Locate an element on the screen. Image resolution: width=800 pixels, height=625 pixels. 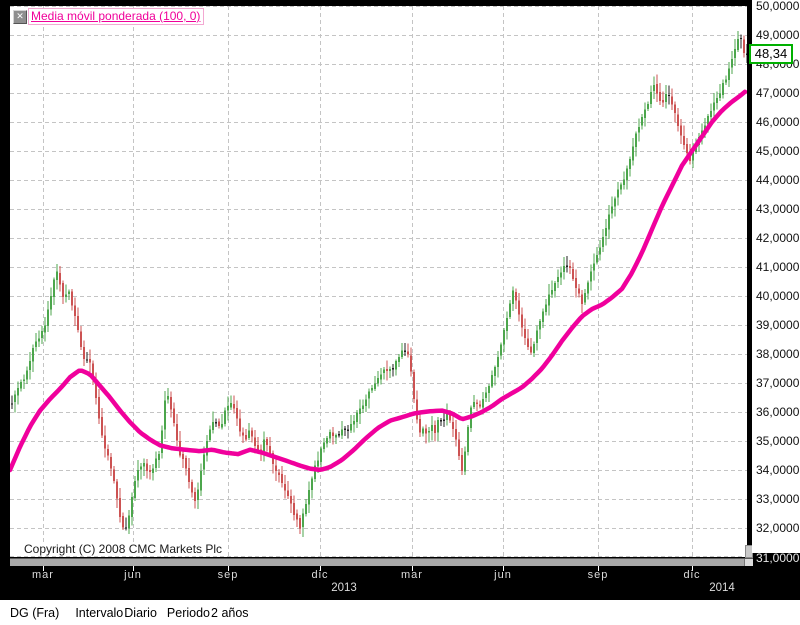
price-axis-label: 35,0000 is located at coordinates (778, 441).